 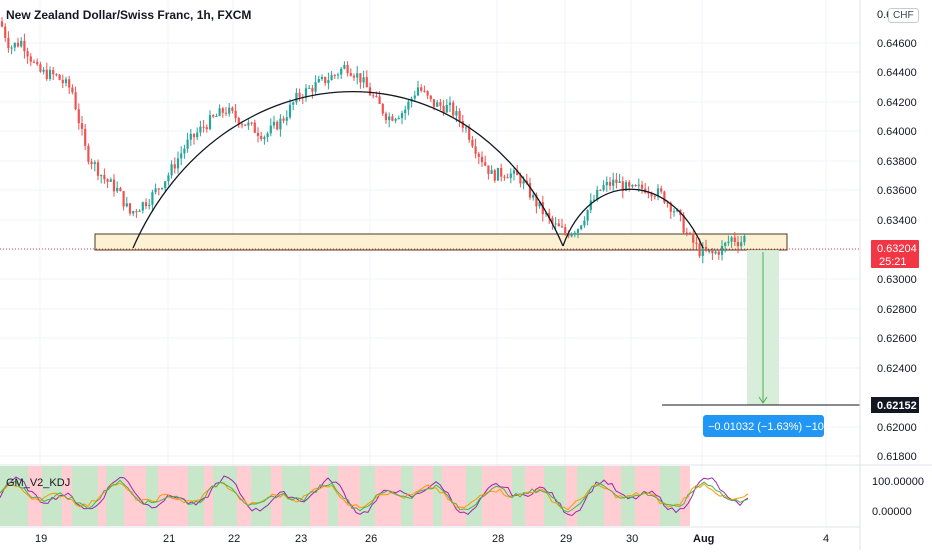 What do you see at coordinates (897, 339) in the screenshot?
I see `price-tick: 0.62600` at bounding box center [897, 339].